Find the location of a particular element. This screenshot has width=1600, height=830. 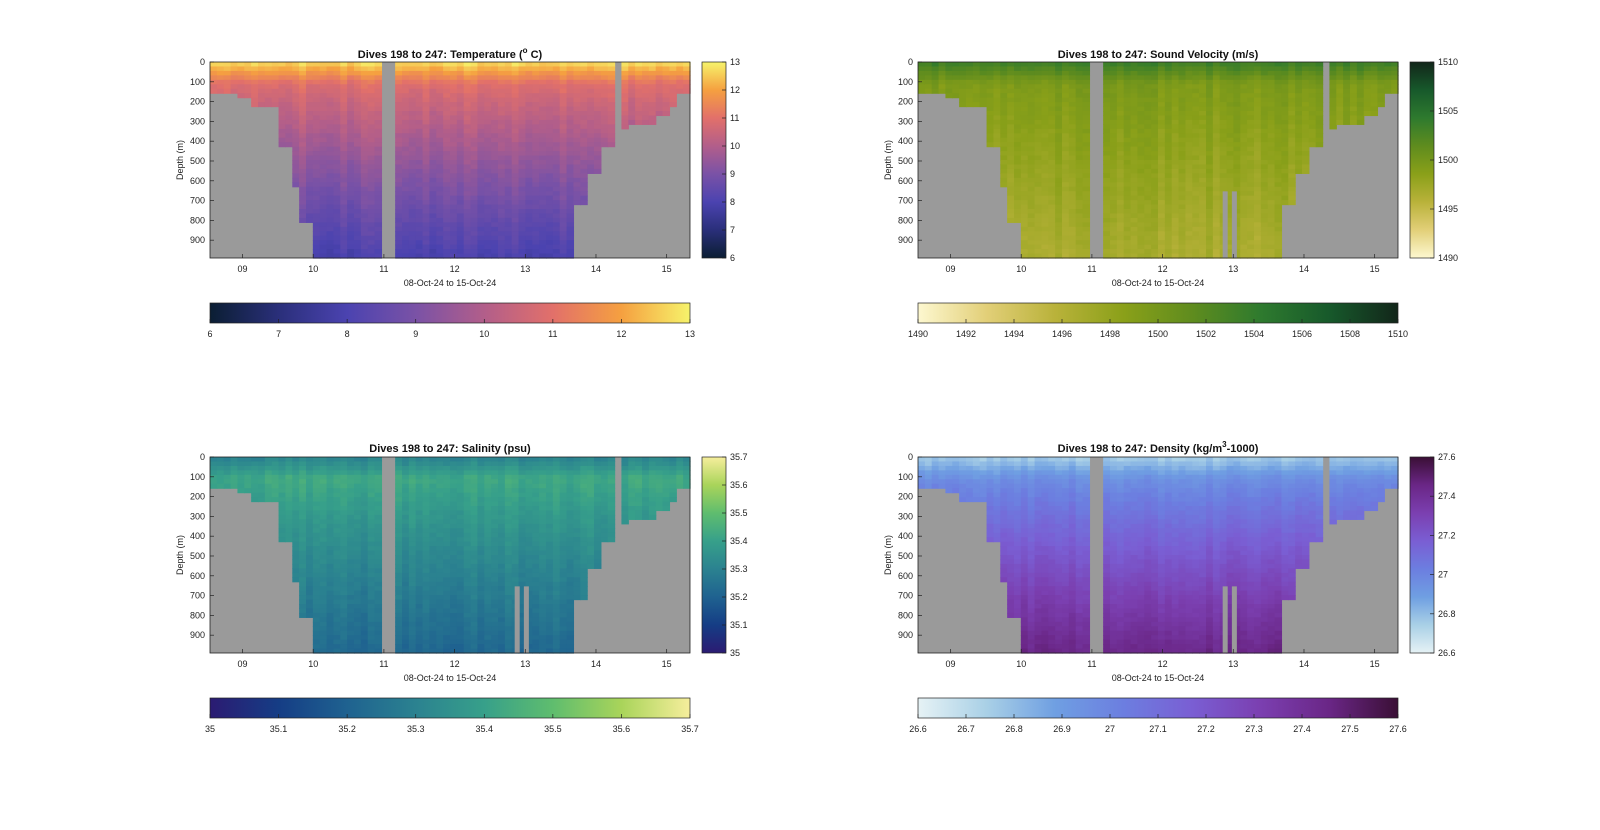

colorbar-tick-label: 10 is located at coordinates (484, 334).